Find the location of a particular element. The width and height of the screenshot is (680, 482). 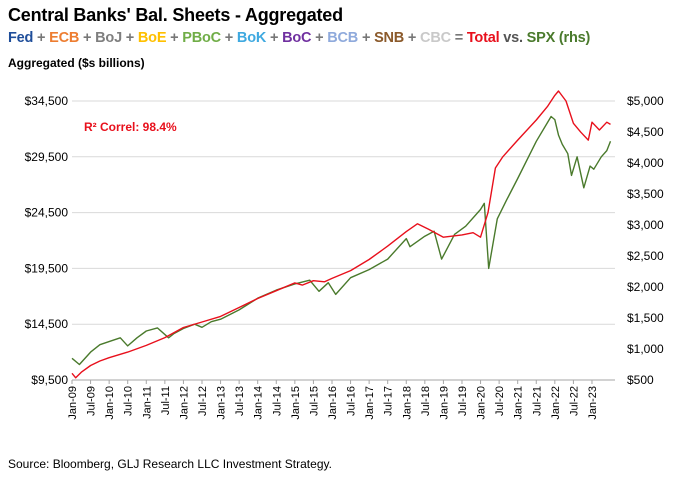

subtitle-part: ECB is located at coordinates (64, 38).